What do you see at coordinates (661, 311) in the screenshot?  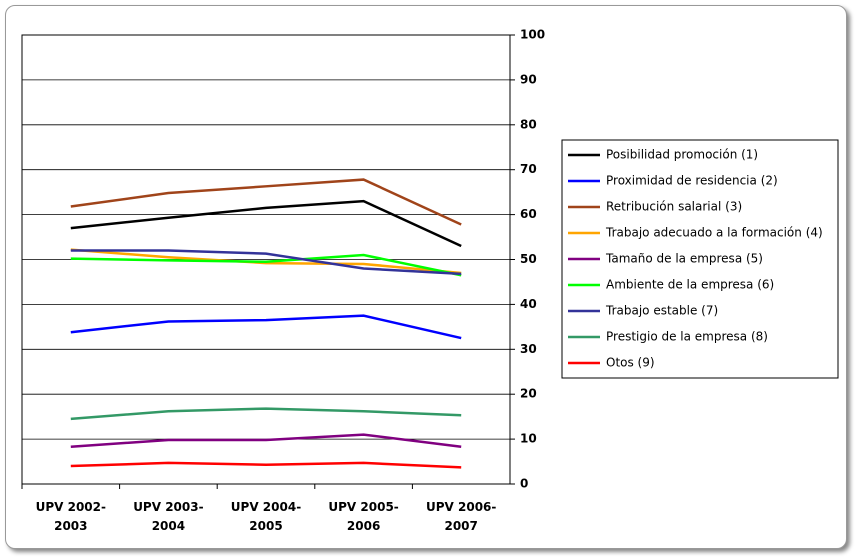 I see `legend-label: Trabajo estable (7)` at bounding box center [661, 311].